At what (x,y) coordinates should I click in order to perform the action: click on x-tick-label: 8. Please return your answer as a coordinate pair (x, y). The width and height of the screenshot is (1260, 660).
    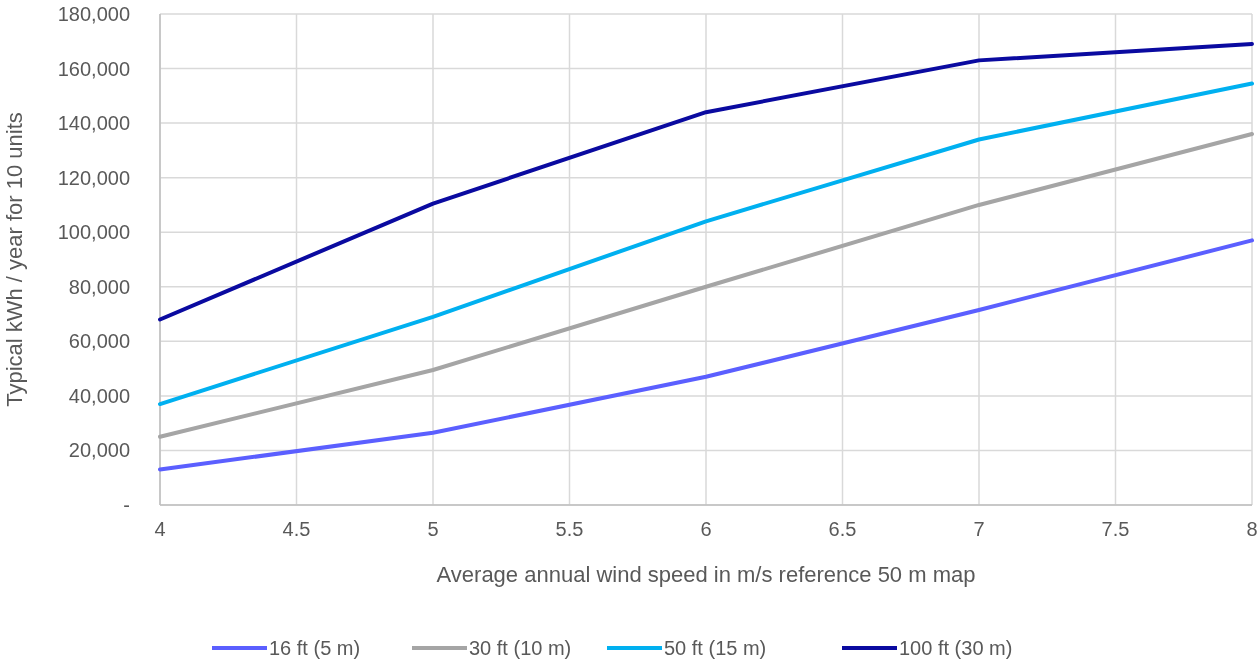
    Looking at the image, I should click on (1252, 529).